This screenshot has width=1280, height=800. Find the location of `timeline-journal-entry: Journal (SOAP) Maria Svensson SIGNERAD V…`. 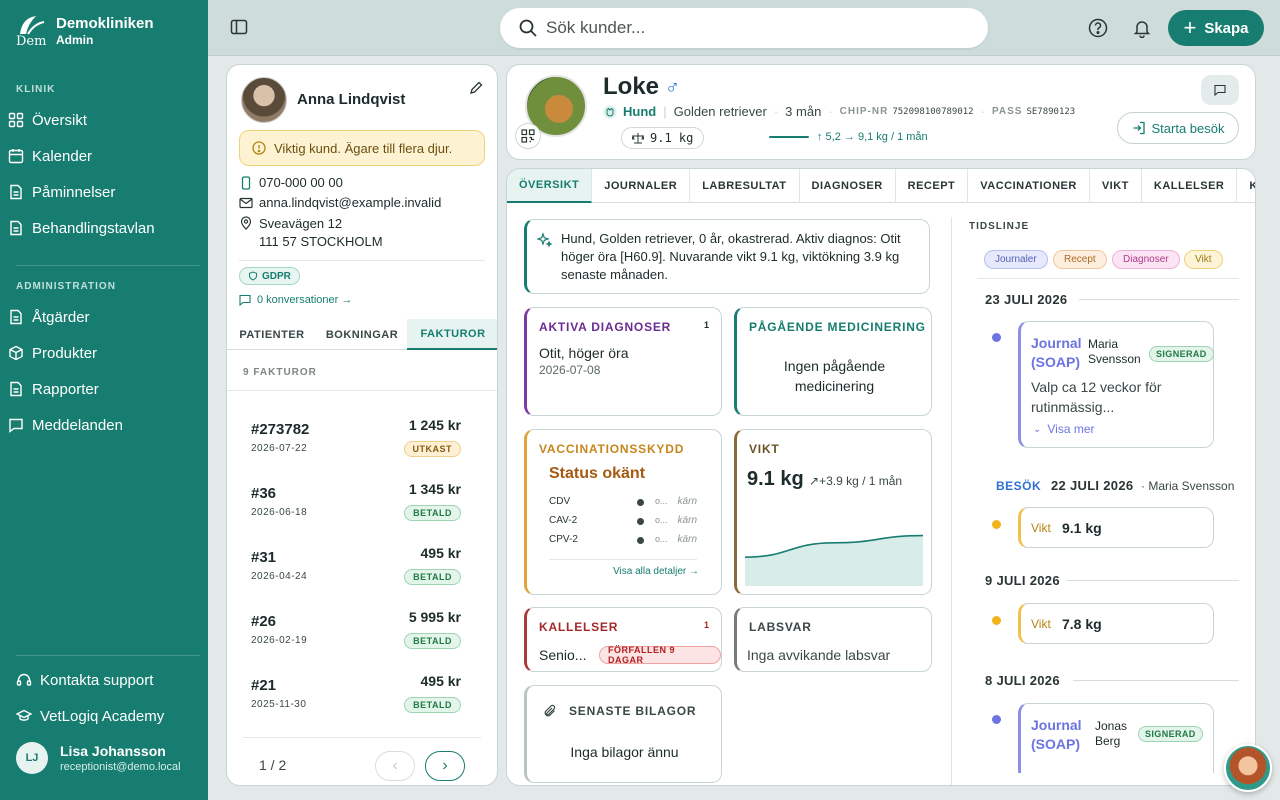

timeline-journal-entry: Journal (SOAP) Maria Svensson SIGNERAD V… is located at coordinates (1116, 384).